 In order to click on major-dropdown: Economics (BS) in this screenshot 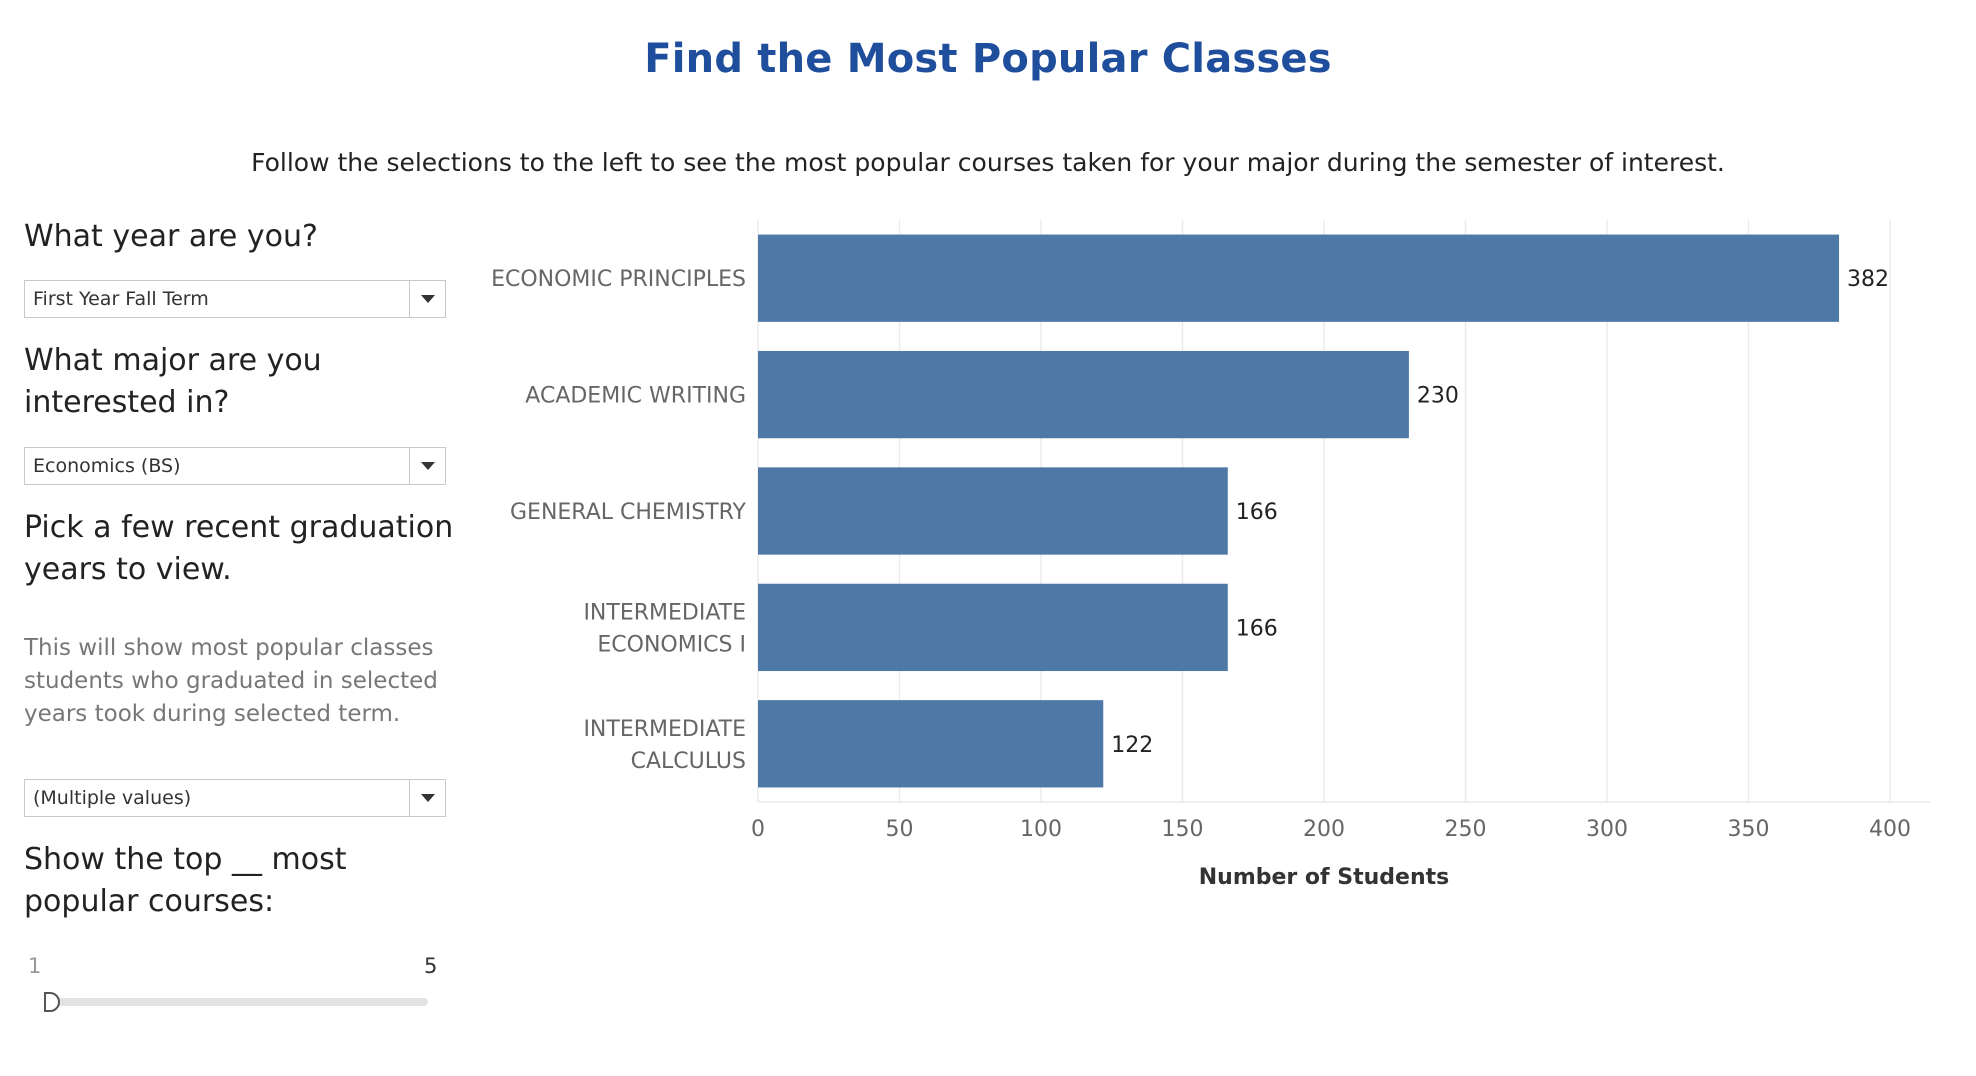, I will do `click(235, 466)`.